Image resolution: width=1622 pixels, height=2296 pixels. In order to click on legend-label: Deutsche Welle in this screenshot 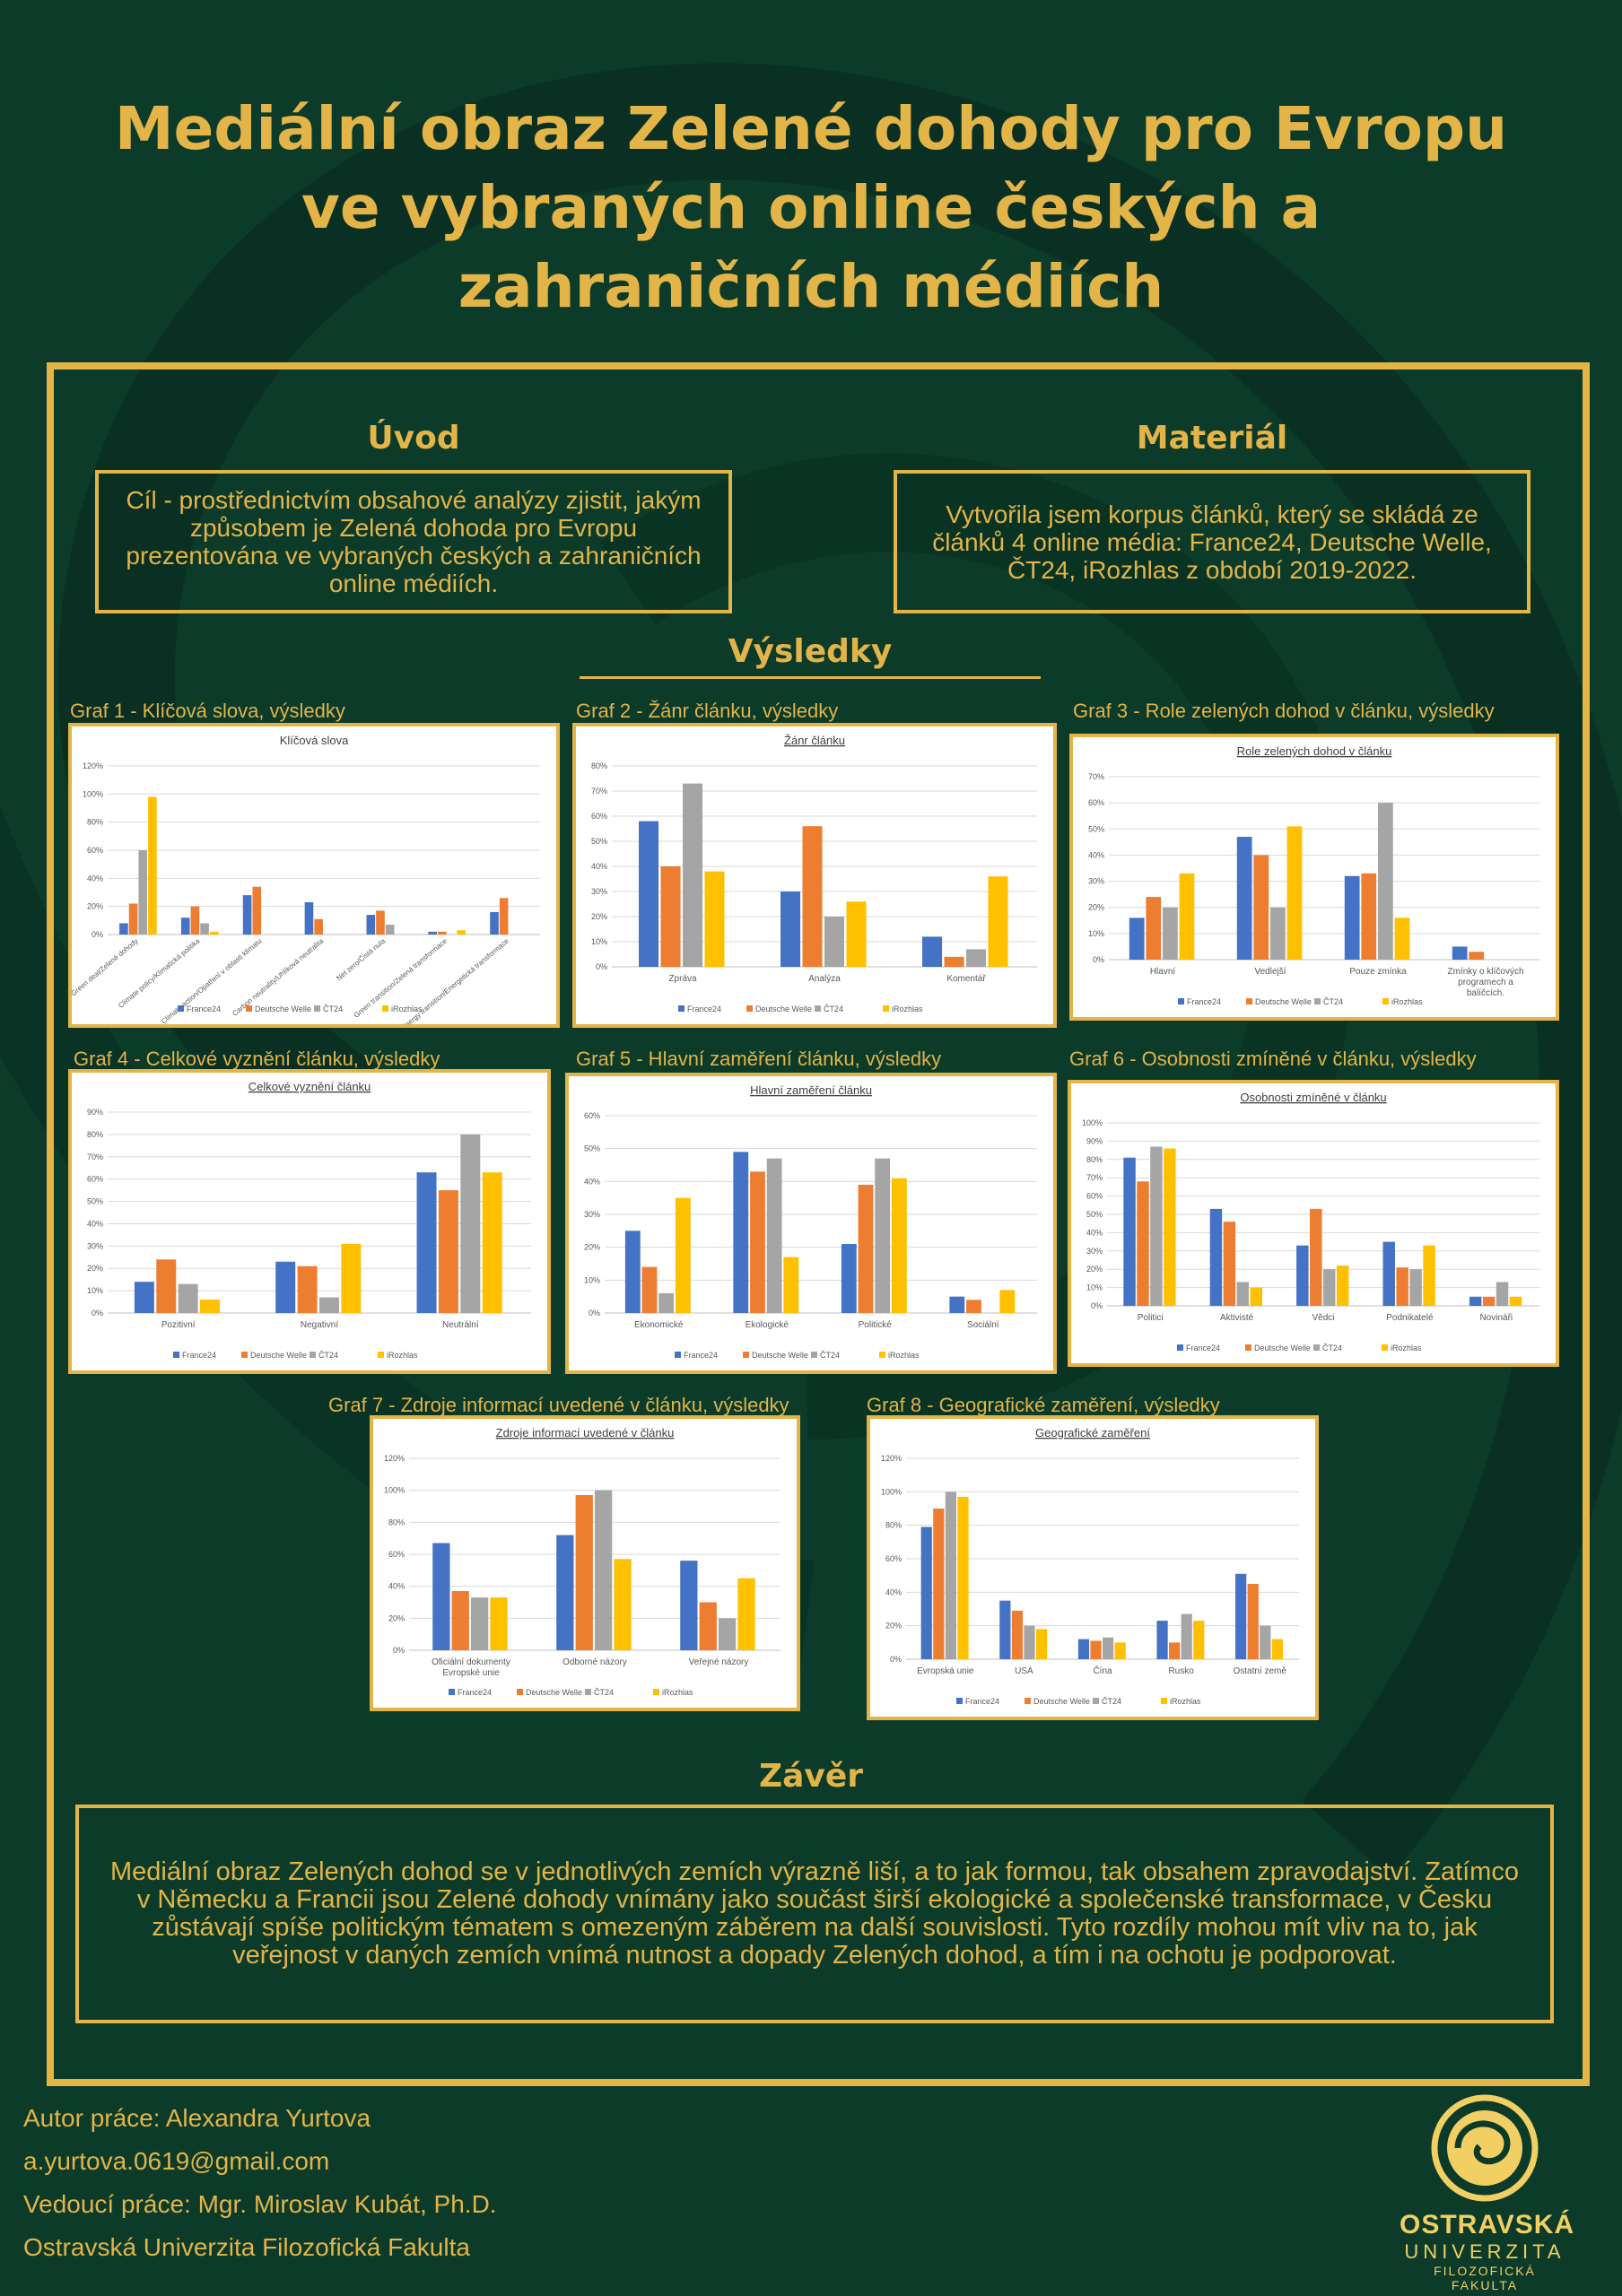, I will do `click(283, 1008)`.